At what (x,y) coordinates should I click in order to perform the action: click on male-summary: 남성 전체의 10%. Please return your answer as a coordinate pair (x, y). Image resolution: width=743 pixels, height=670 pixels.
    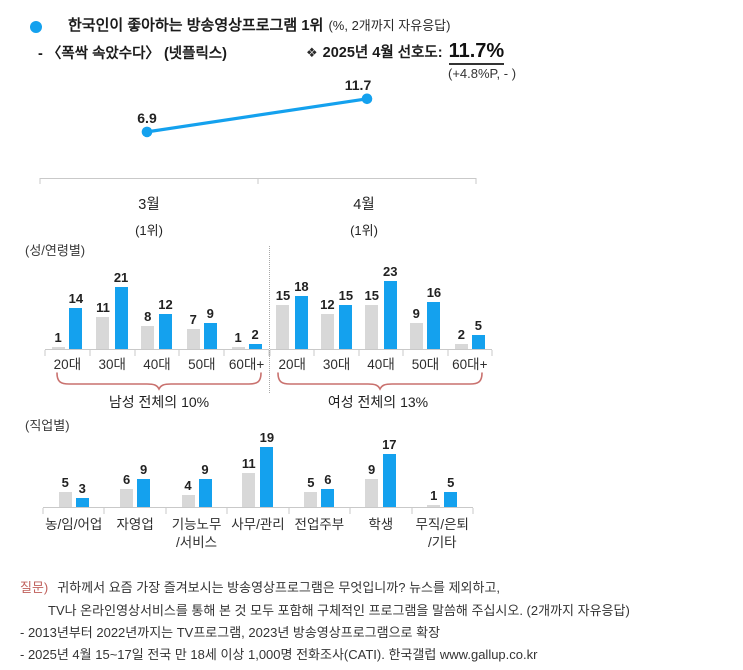
    Looking at the image, I should click on (159, 402).